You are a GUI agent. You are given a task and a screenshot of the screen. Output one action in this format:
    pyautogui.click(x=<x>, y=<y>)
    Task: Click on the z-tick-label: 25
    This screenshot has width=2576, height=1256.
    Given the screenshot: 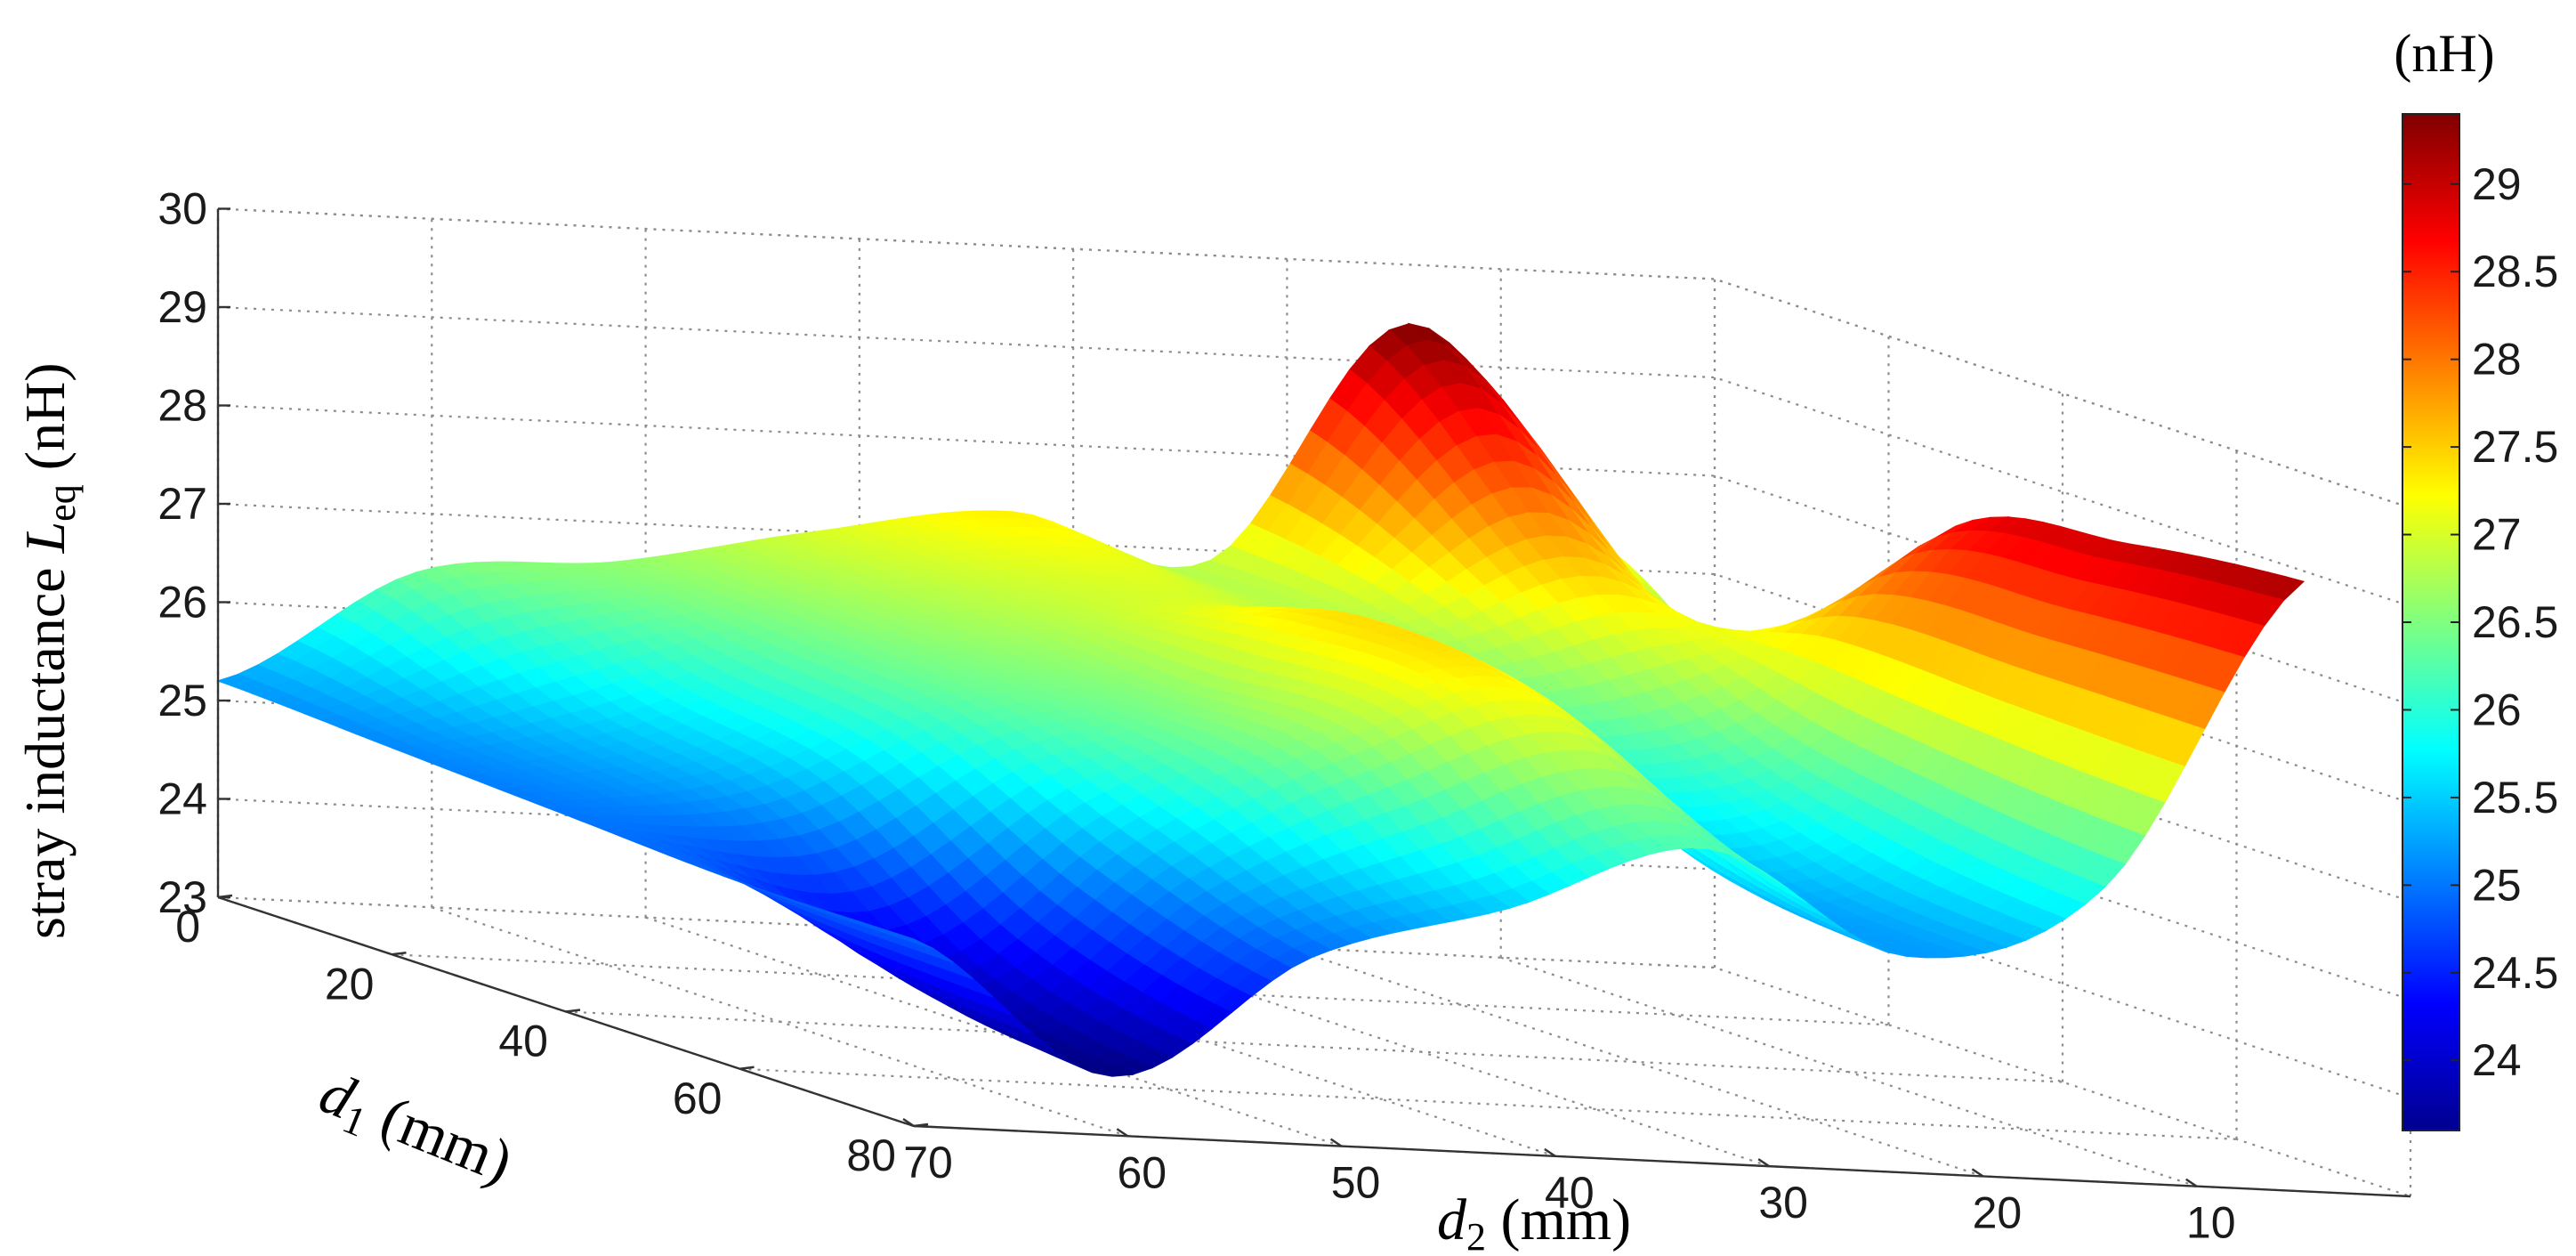 What is the action you would take?
    pyautogui.click(x=182, y=700)
    